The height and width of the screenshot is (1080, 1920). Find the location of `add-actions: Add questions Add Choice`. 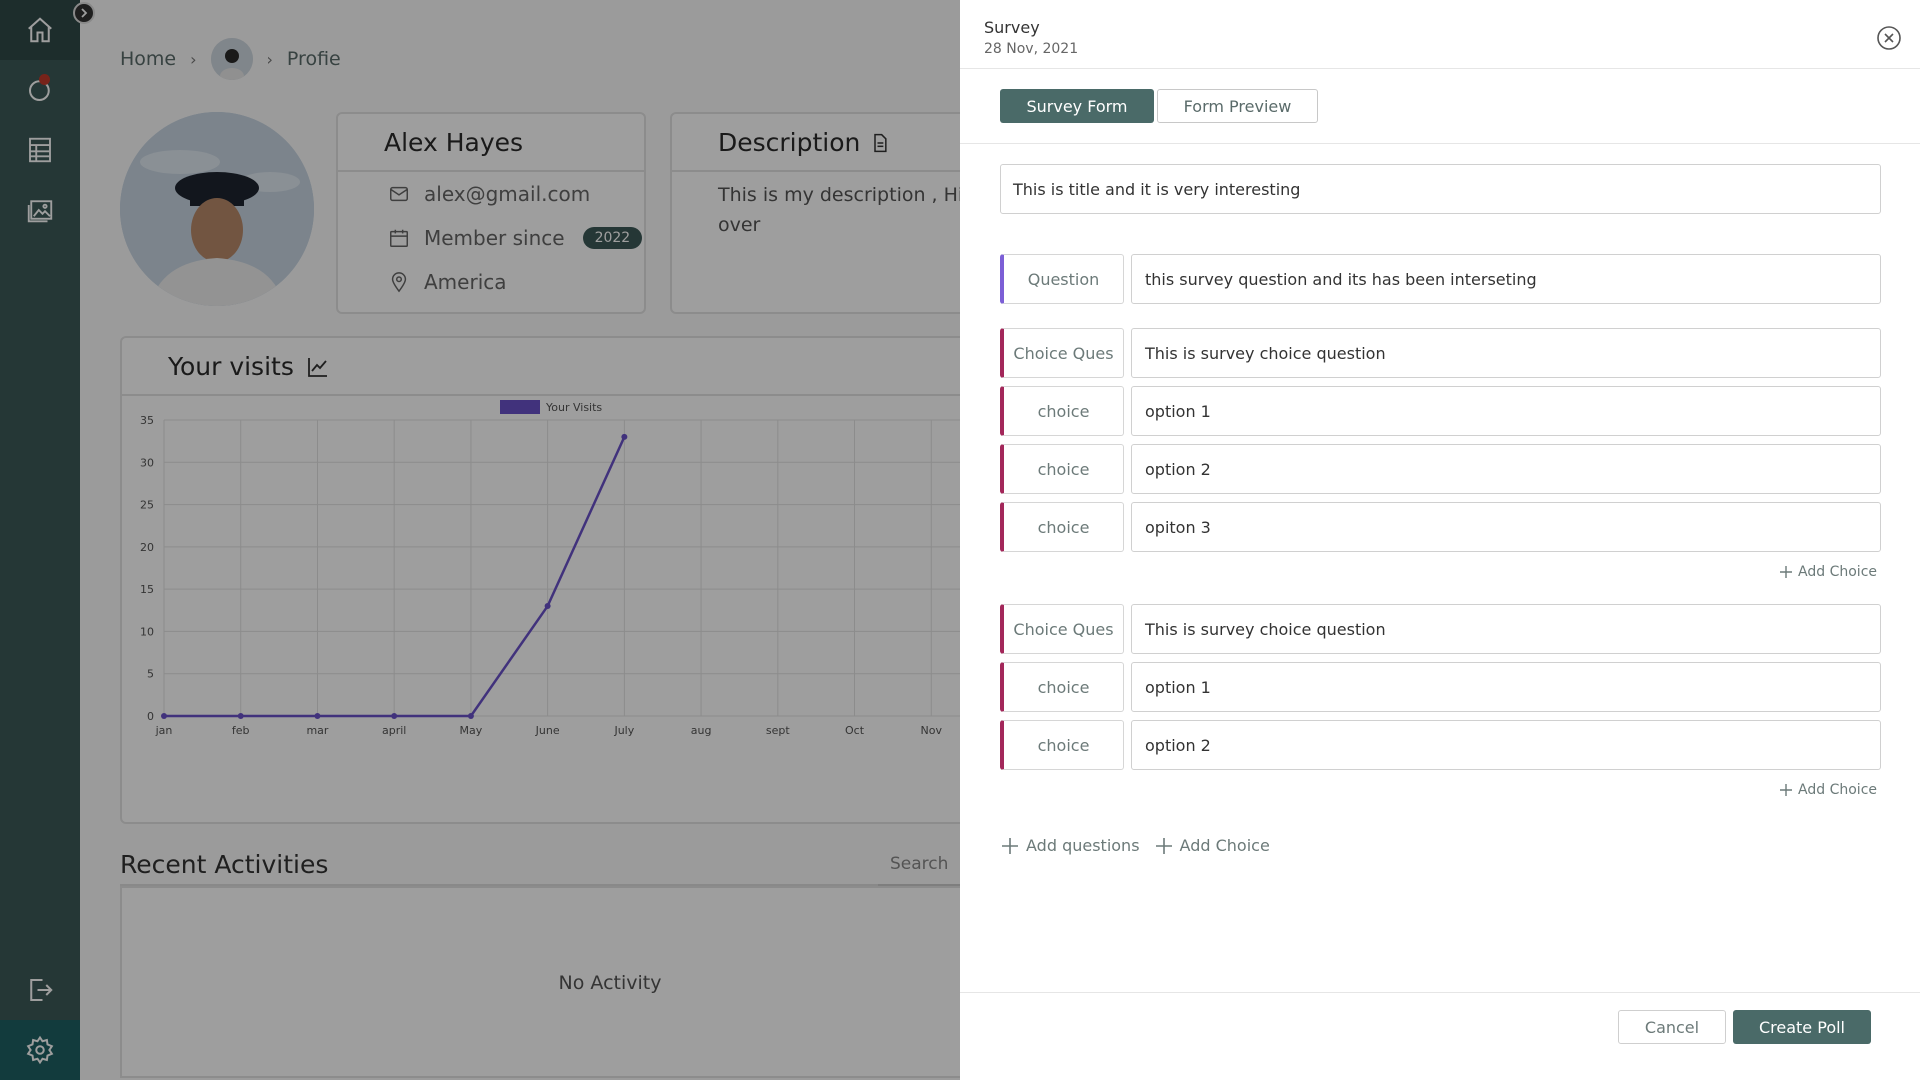

add-actions: Add questions Add Choice is located at coordinates (1136, 845).